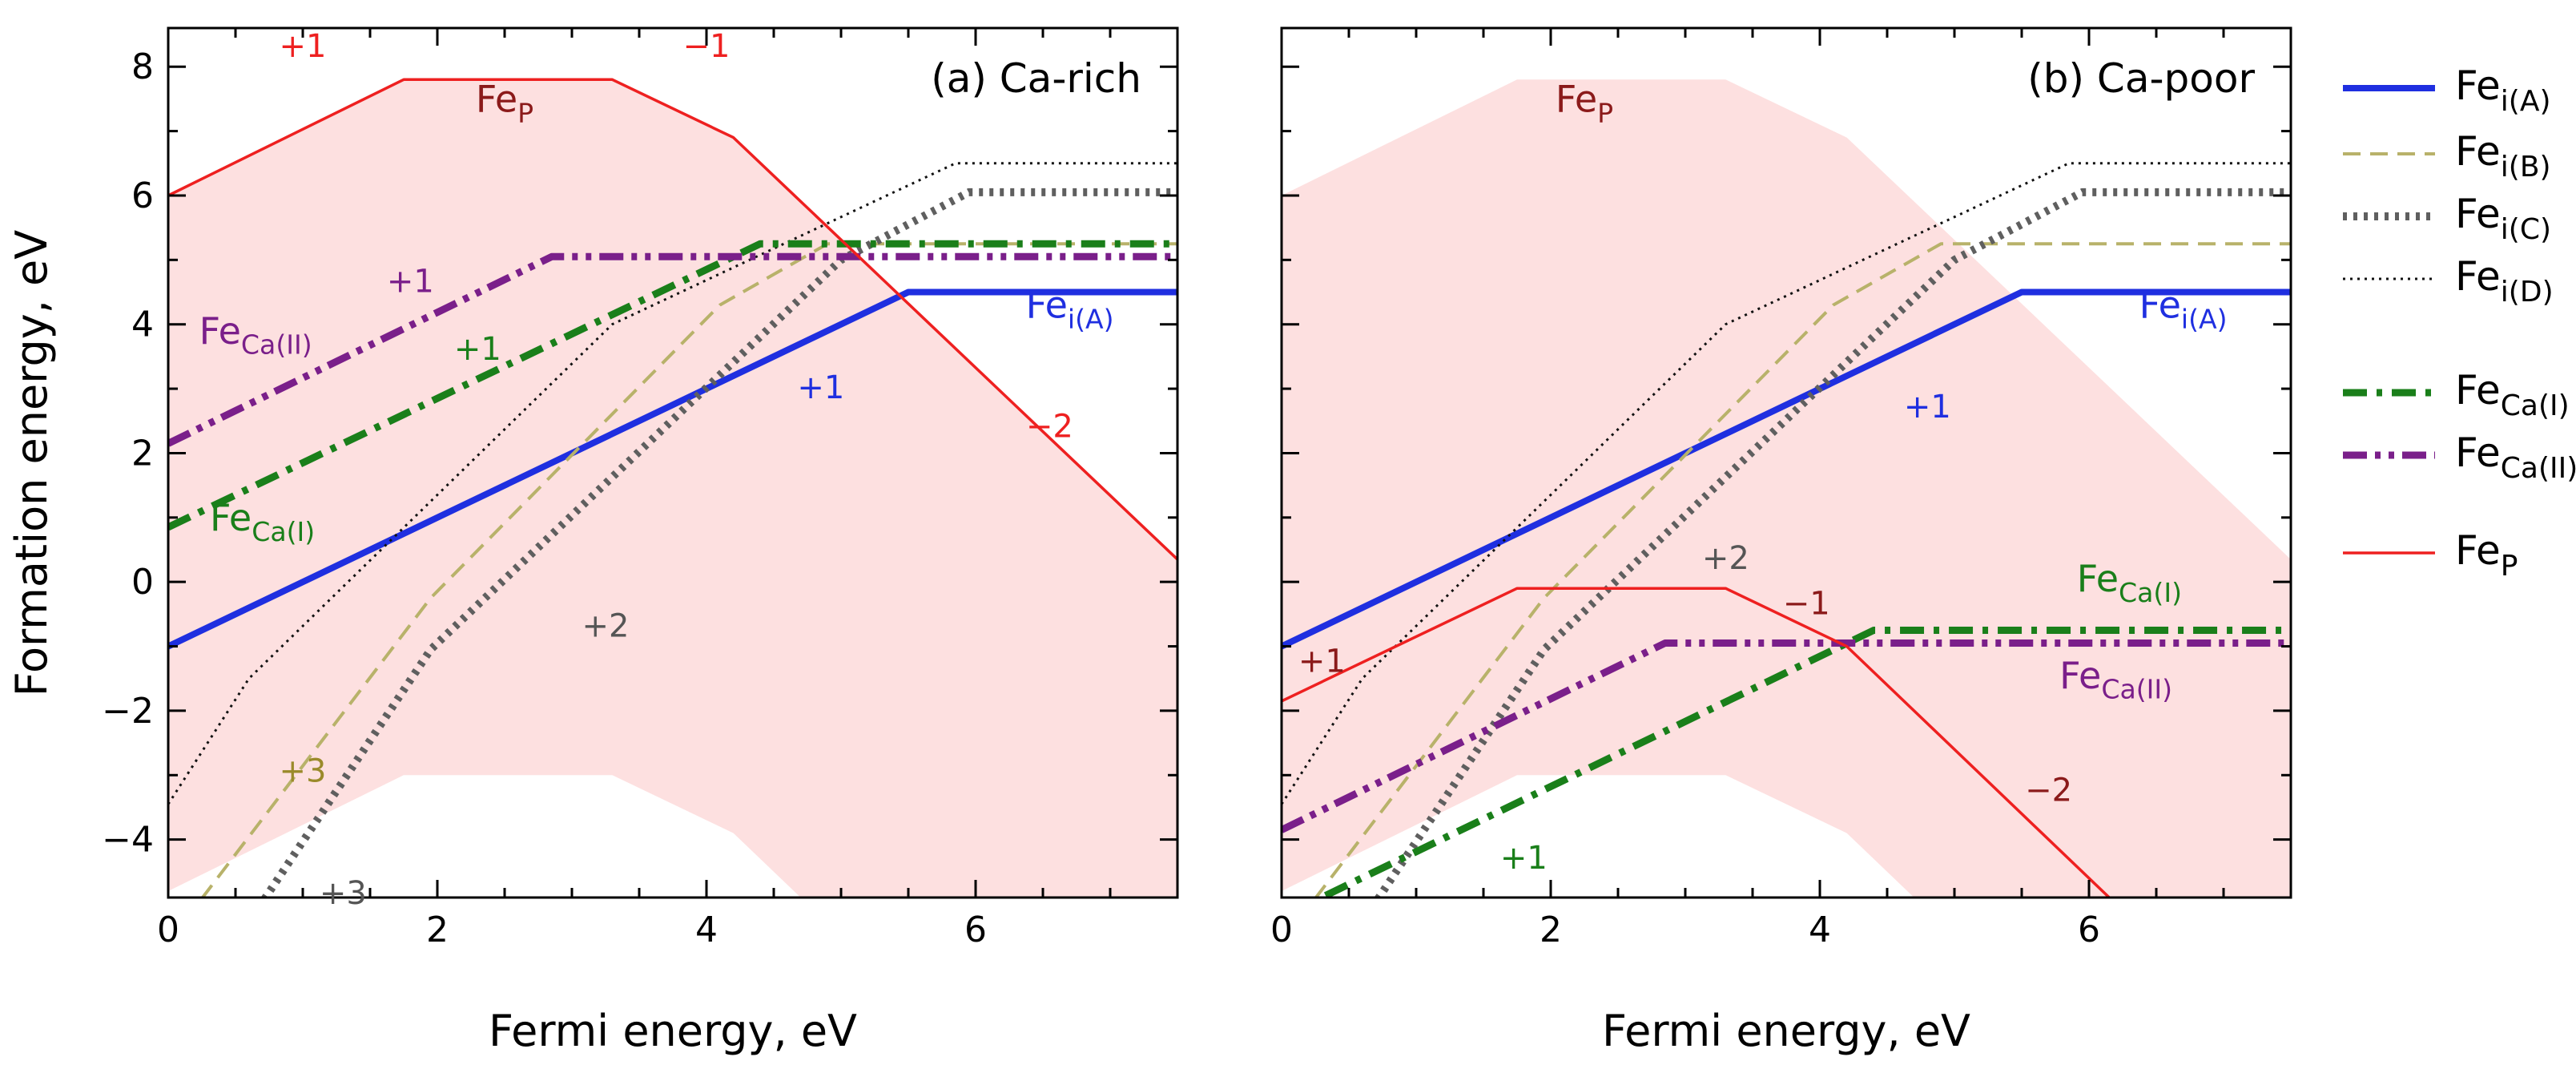 Image resolution: width=2576 pixels, height=1065 pixels. I want to click on y-tick-label: 2, so click(142, 453).